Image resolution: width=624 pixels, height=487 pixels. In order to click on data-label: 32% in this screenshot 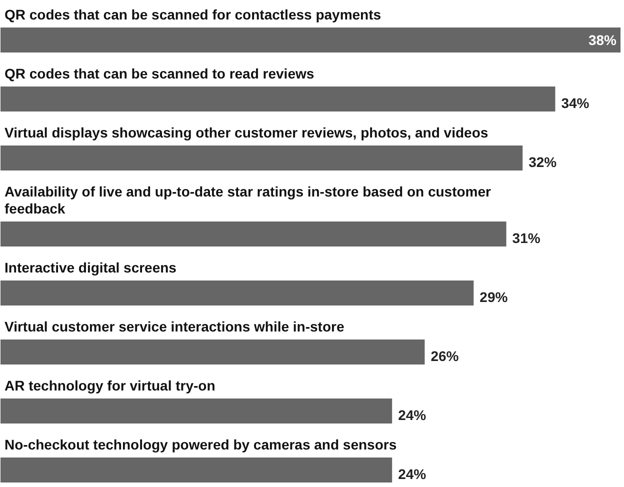, I will do `click(543, 162)`.